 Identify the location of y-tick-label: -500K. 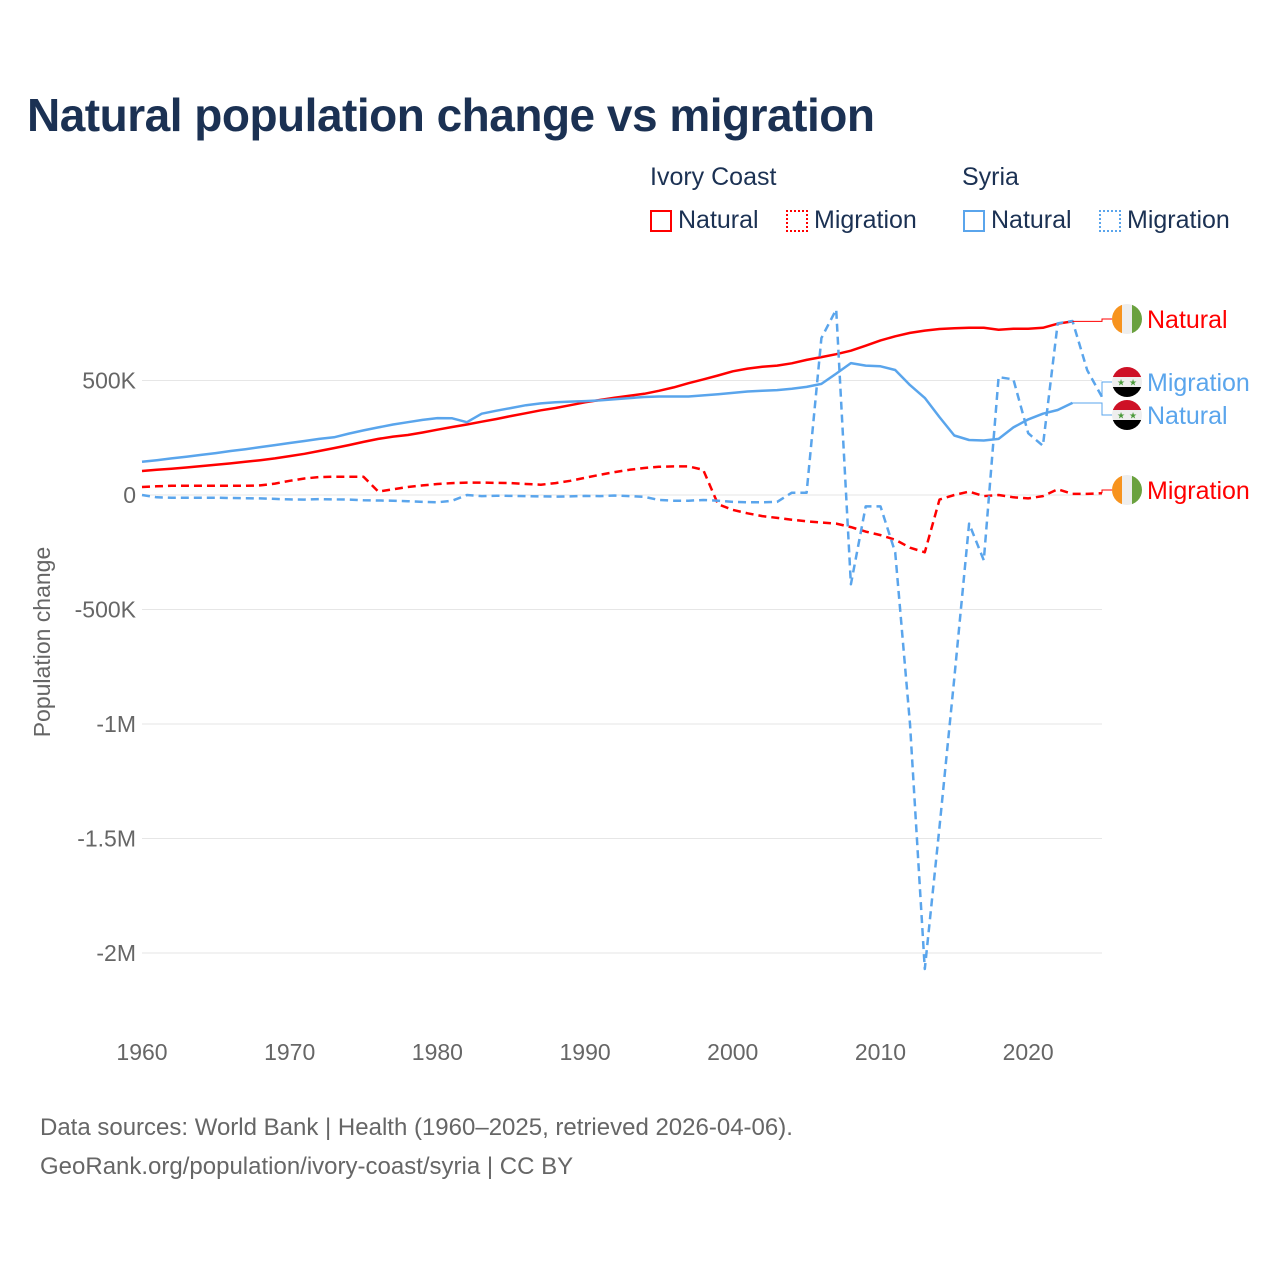
(106, 610).